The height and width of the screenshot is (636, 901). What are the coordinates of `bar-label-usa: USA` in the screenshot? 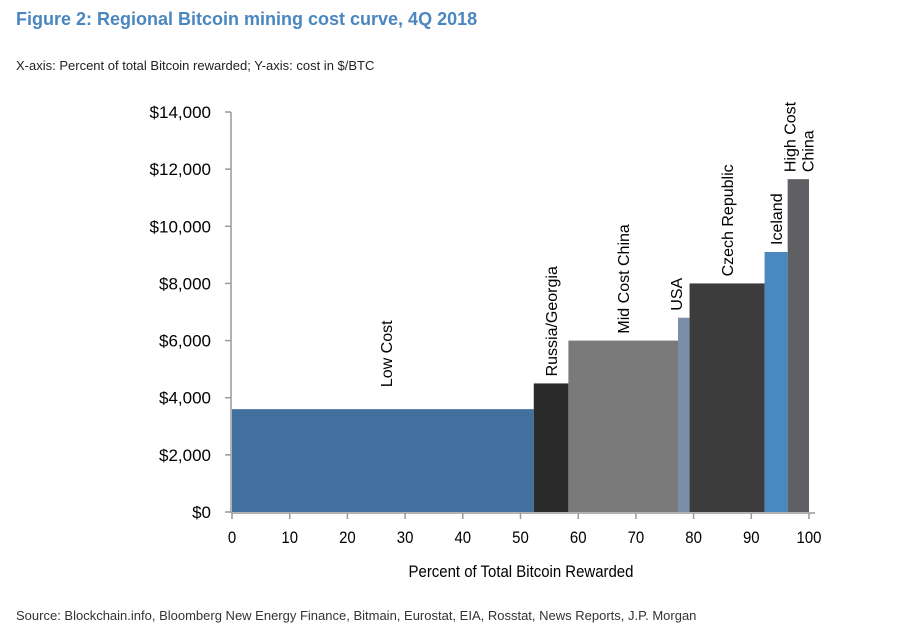 It's located at (677, 293).